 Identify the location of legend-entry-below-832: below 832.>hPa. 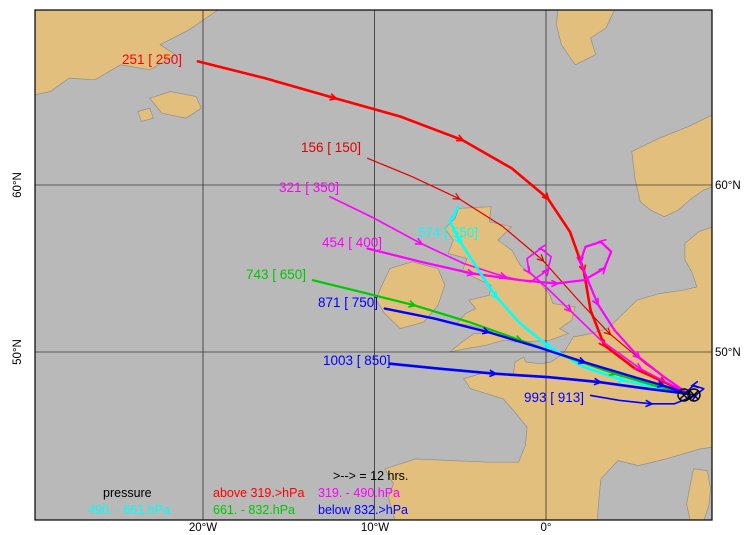
(363, 510).